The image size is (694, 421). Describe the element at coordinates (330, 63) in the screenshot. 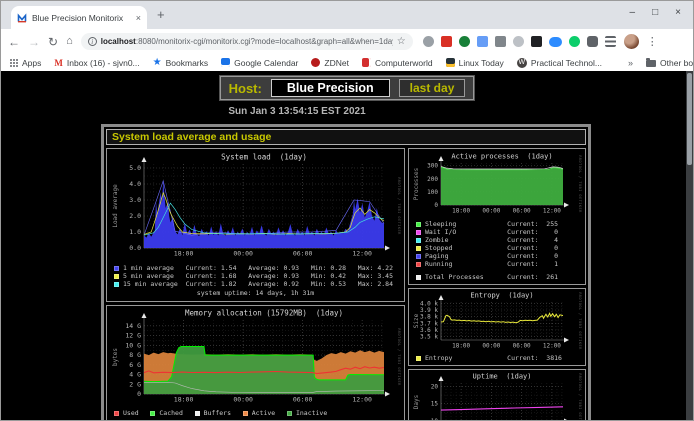

I see `bookmark-zdnet: ZDNet` at that location.